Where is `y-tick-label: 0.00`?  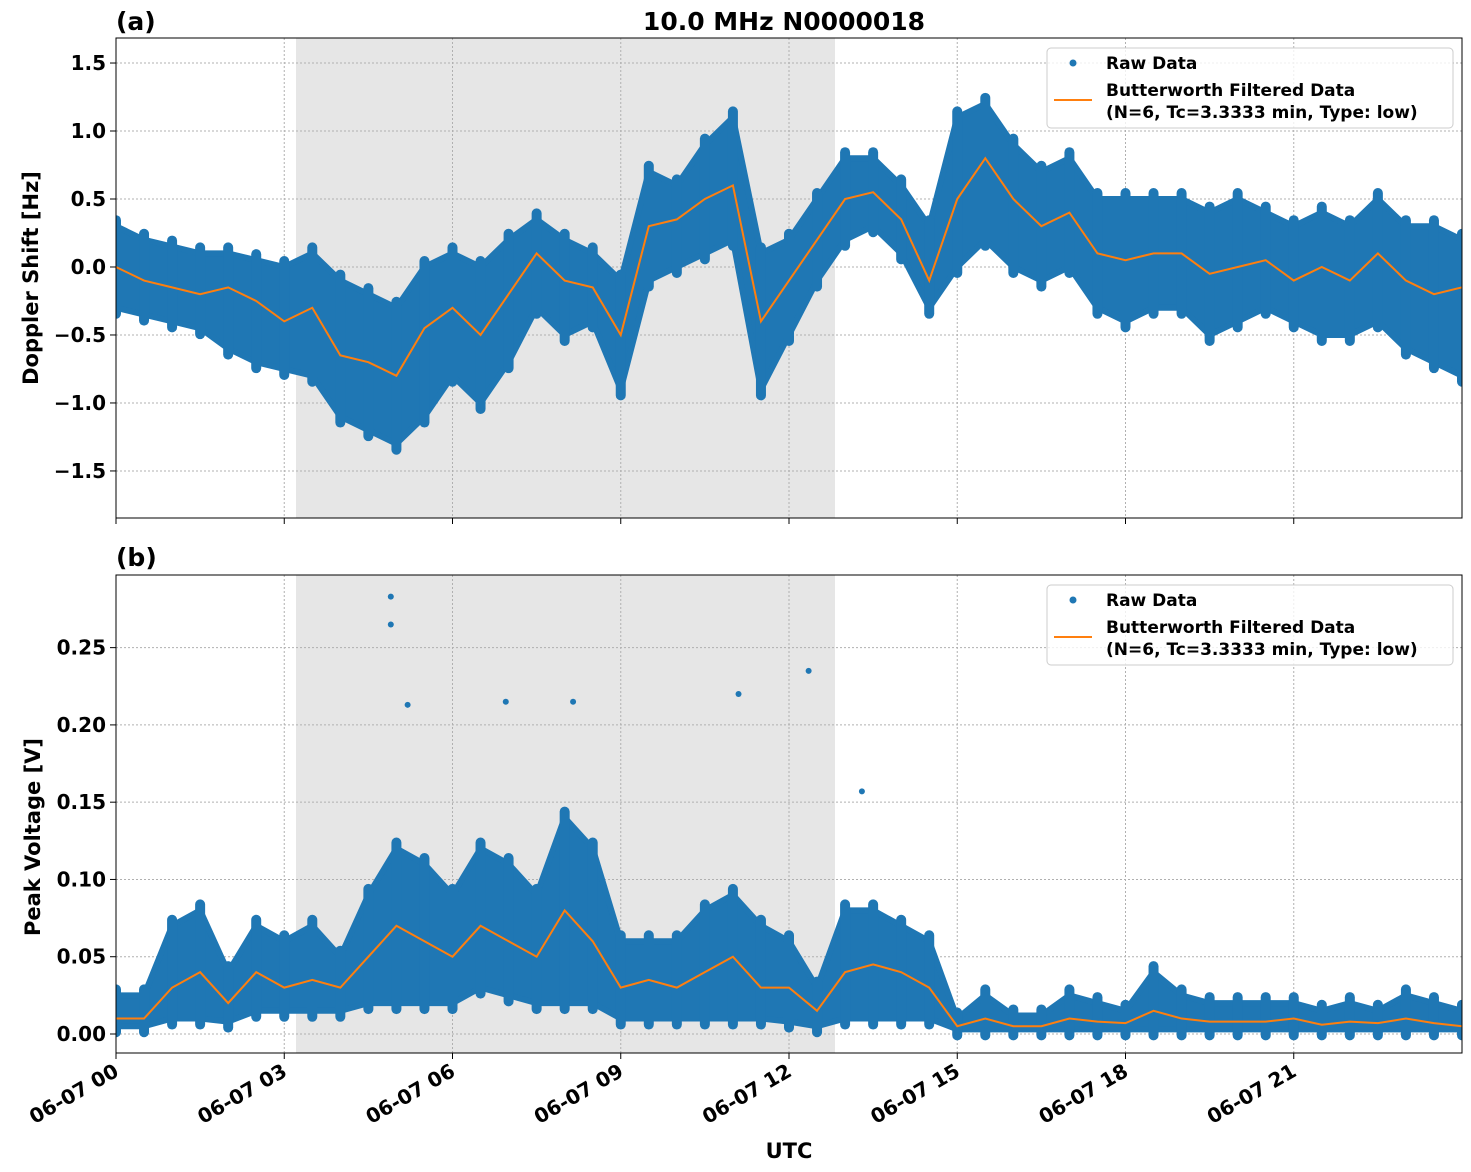 y-tick-label: 0.00 is located at coordinates (81, 1034).